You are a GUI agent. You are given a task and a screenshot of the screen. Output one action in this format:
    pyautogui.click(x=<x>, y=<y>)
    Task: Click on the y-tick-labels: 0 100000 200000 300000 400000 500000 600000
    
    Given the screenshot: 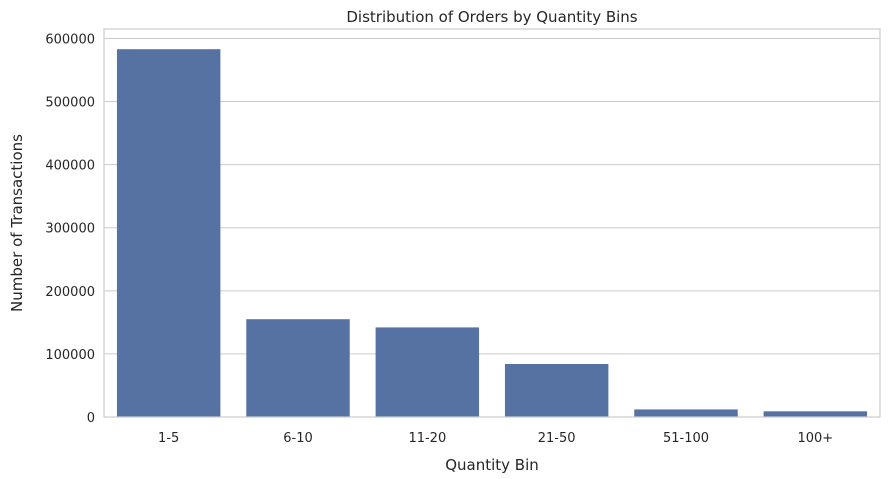 What is the action you would take?
    pyautogui.click(x=70, y=229)
    